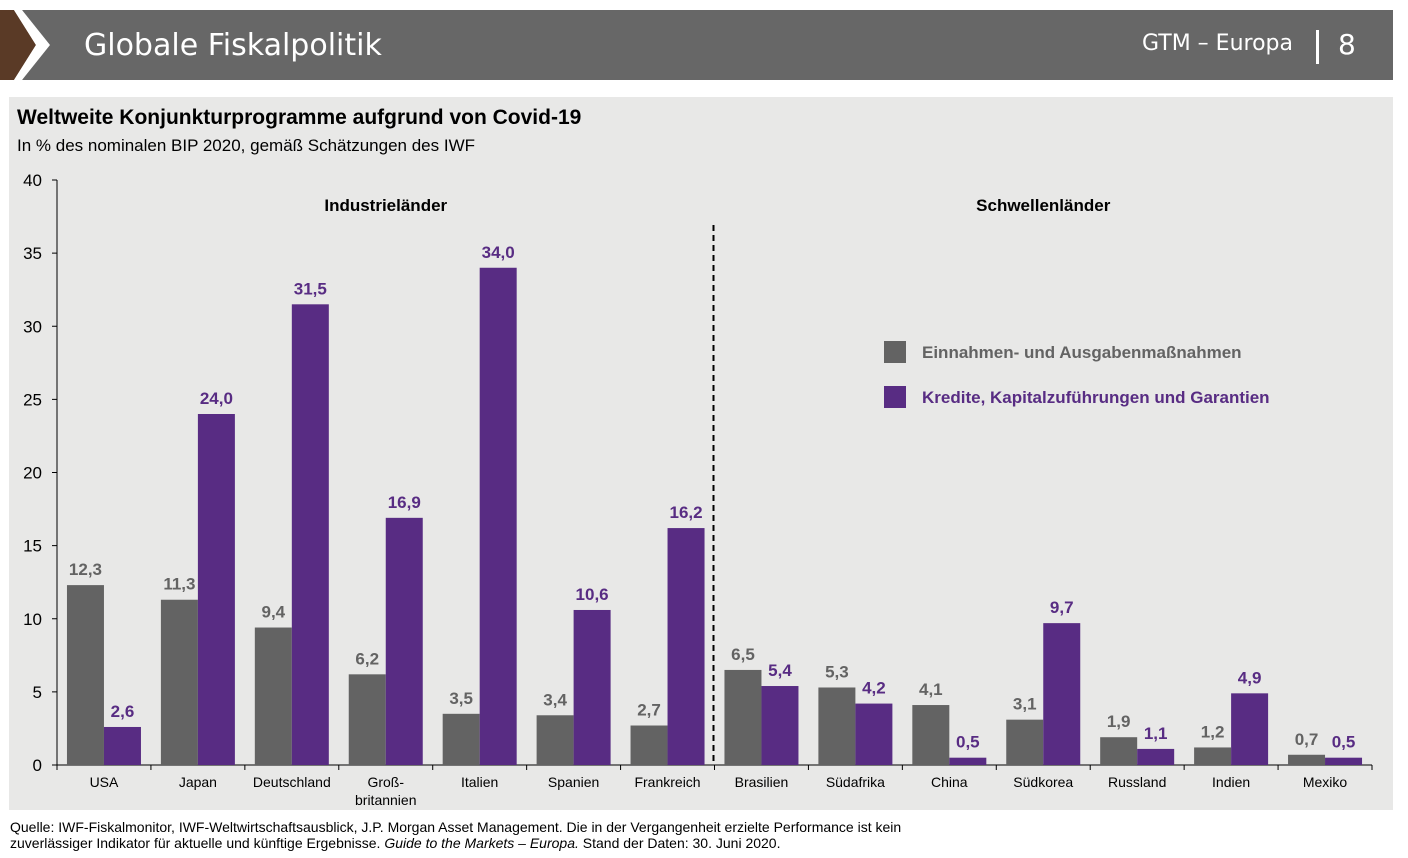 This screenshot has width=1408, height=858. What do you see at coordinates (1119, 721) in the screenshot?
I see `data-label-series1: 1,9` at bounding box center [1119, 721].